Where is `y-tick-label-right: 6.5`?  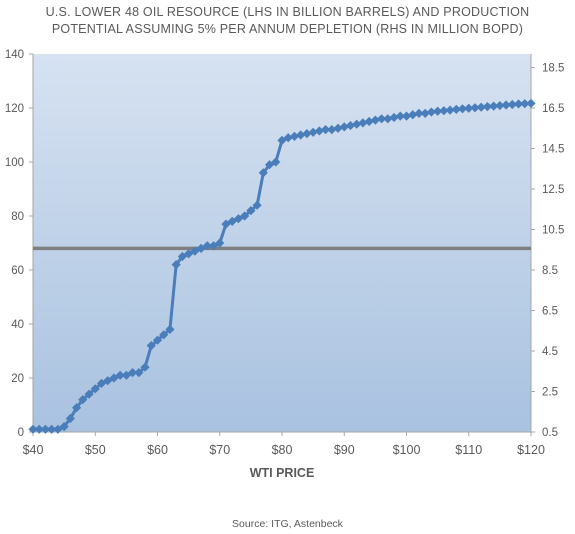
y-tick-label-right: 6.5 is located at coordinates (550, 312).